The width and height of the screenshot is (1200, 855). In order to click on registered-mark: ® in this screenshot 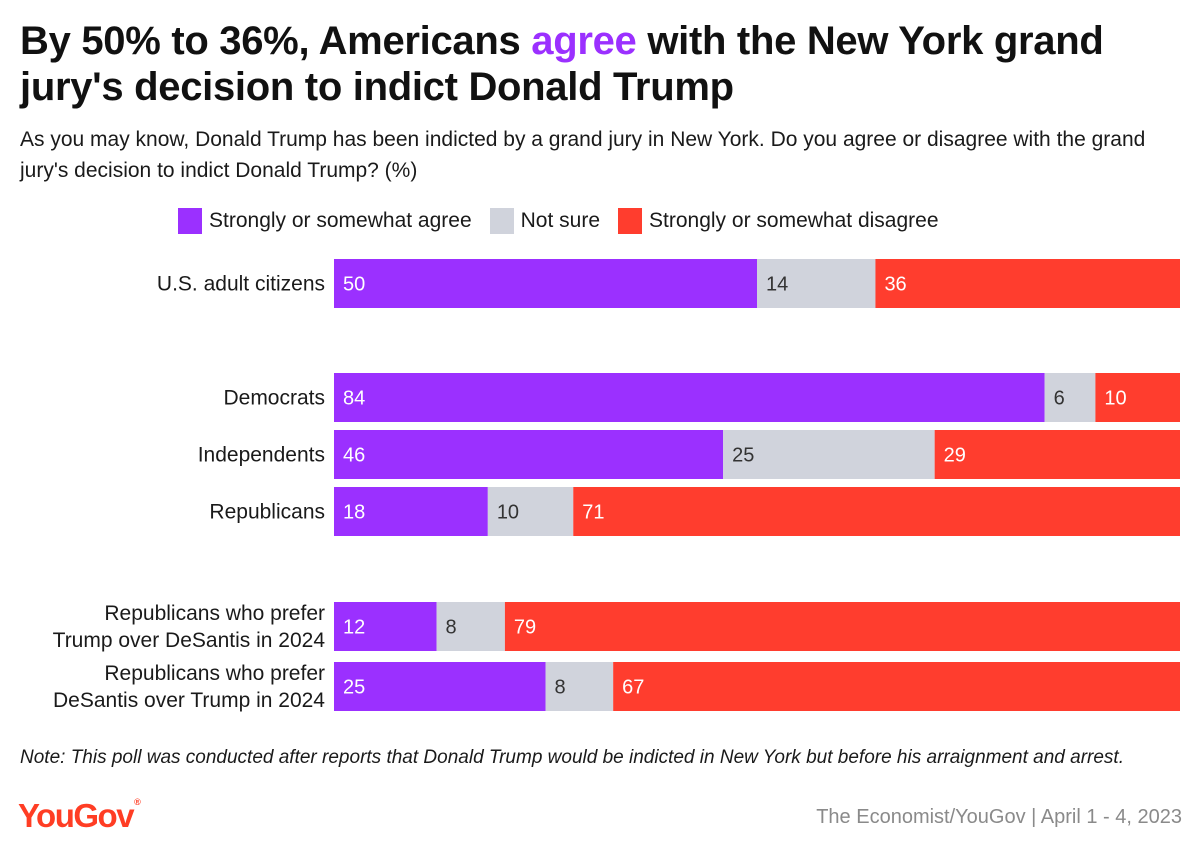, I will do `click(137, 802)`.